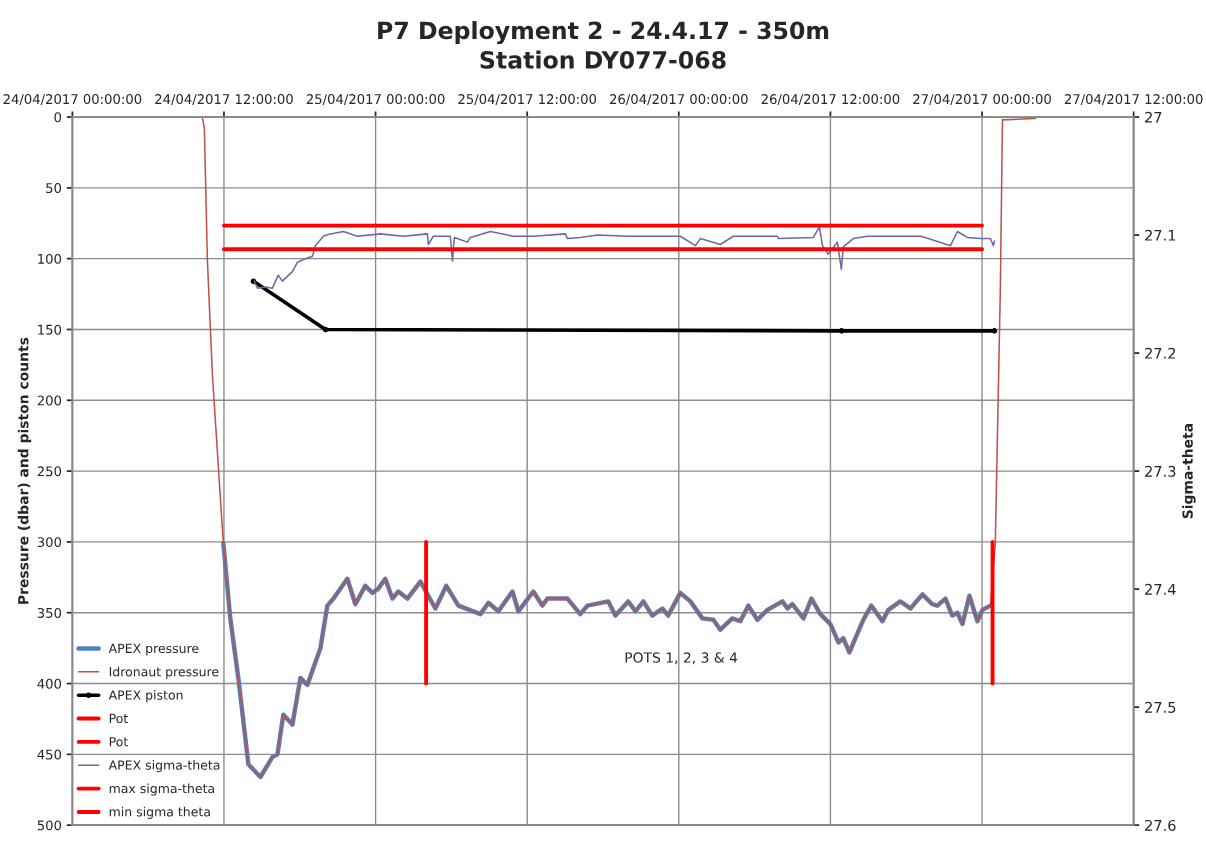 Image resolution: width=1206 pixels, height=842 pixels. Describe the element at coordinates (679, 100) in the screenshot. I see `x-tick-label: 26/04/2017 00:00:00` at that location.